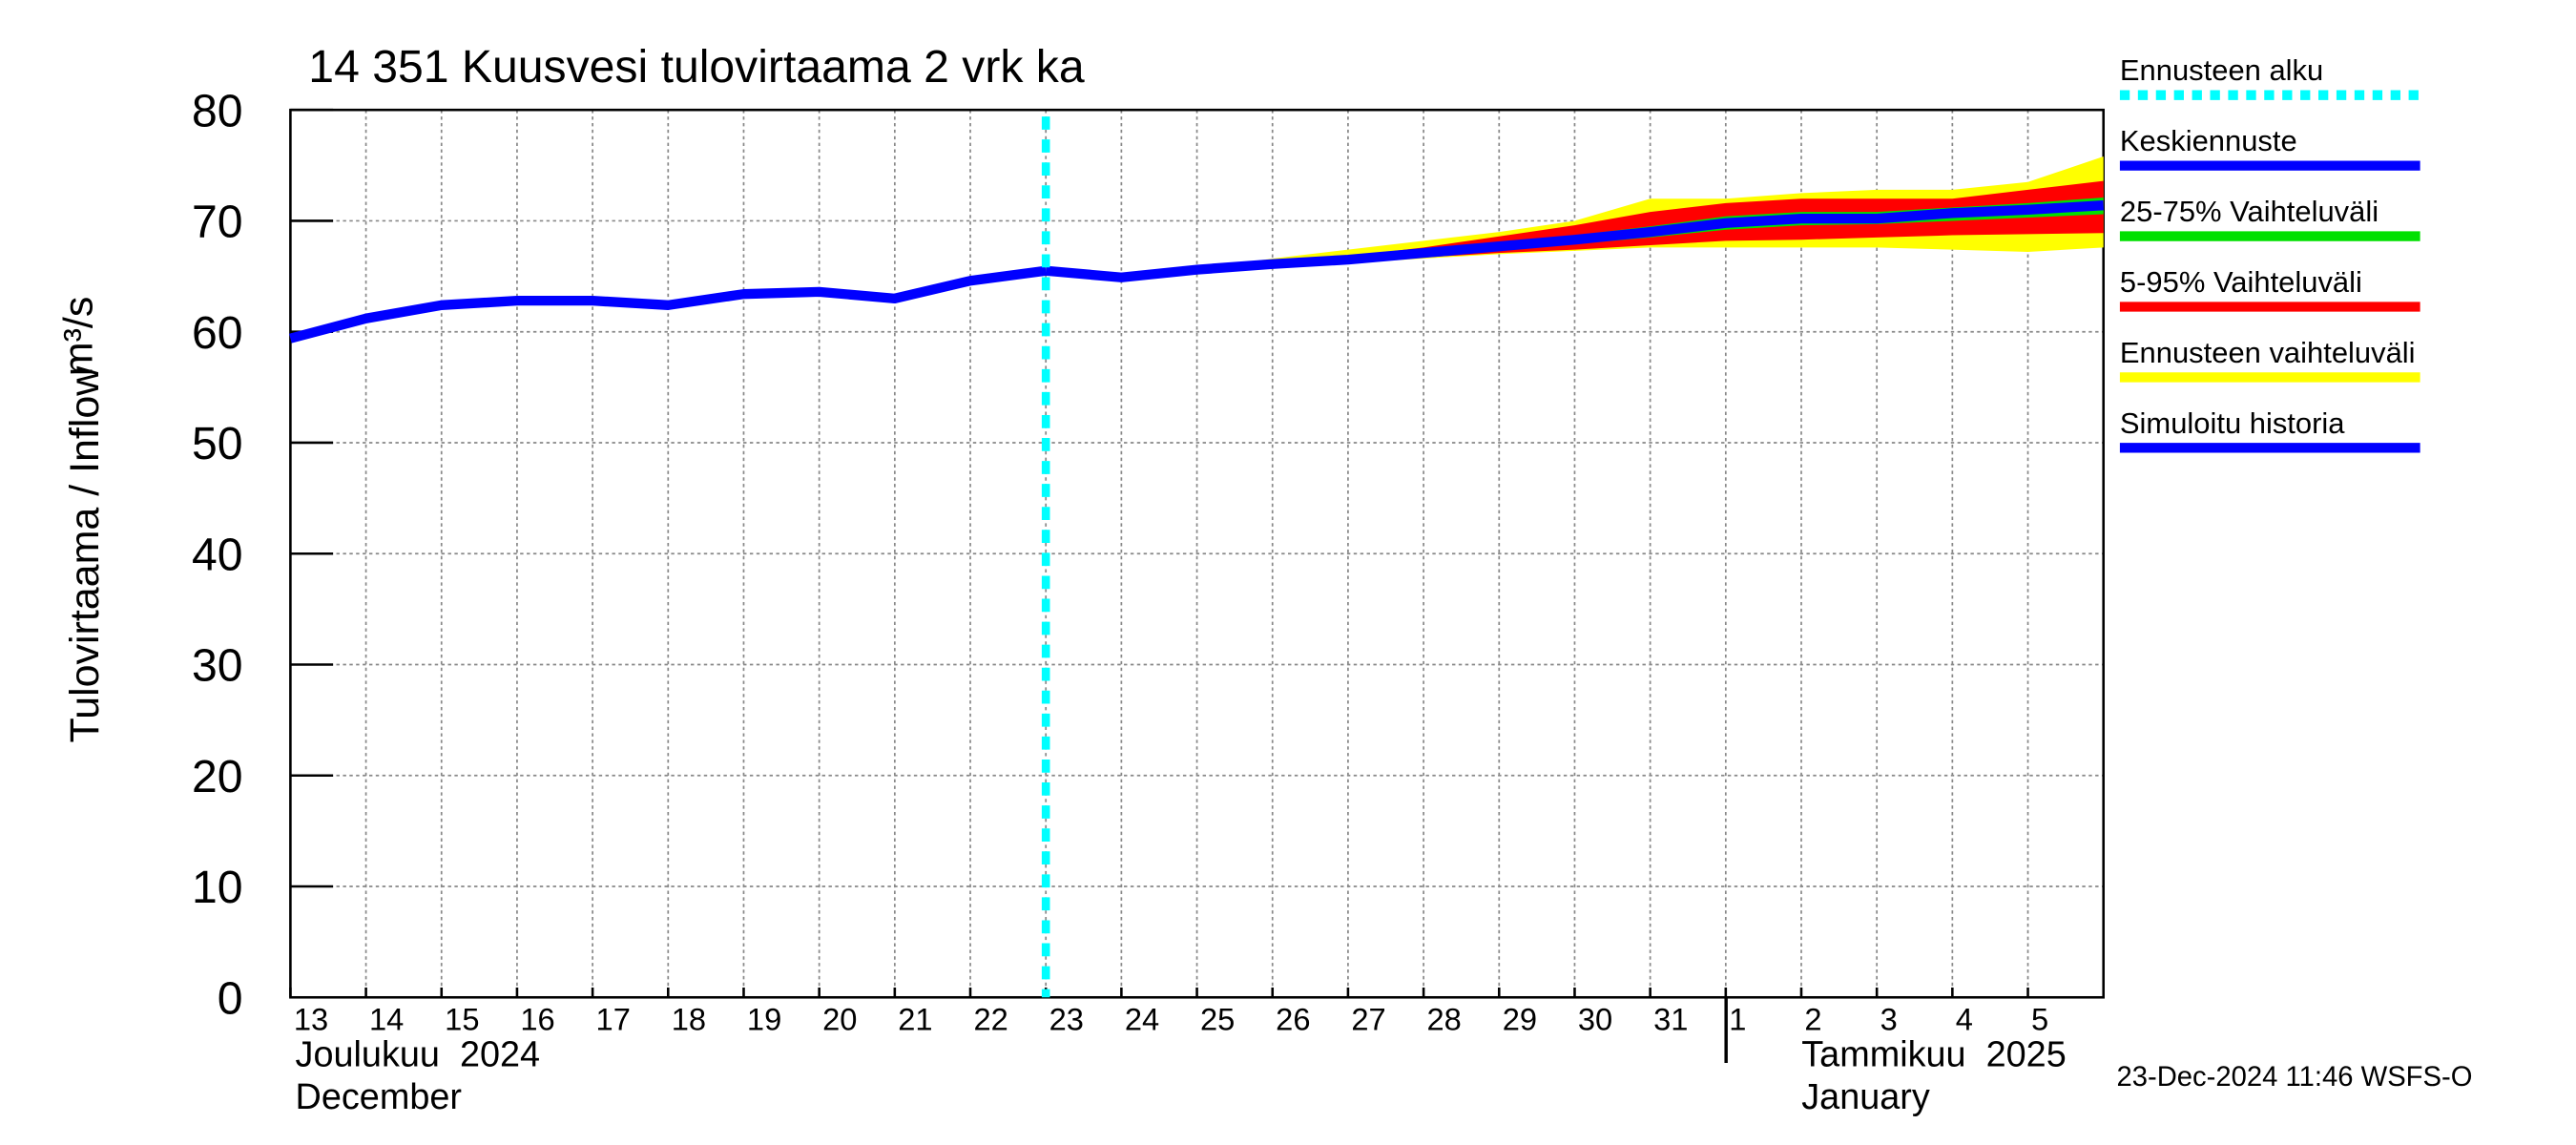  Describe the element at coordinates (2208, 140) in the screenshot. I see `legend-label: Keskiennuste` at that location.